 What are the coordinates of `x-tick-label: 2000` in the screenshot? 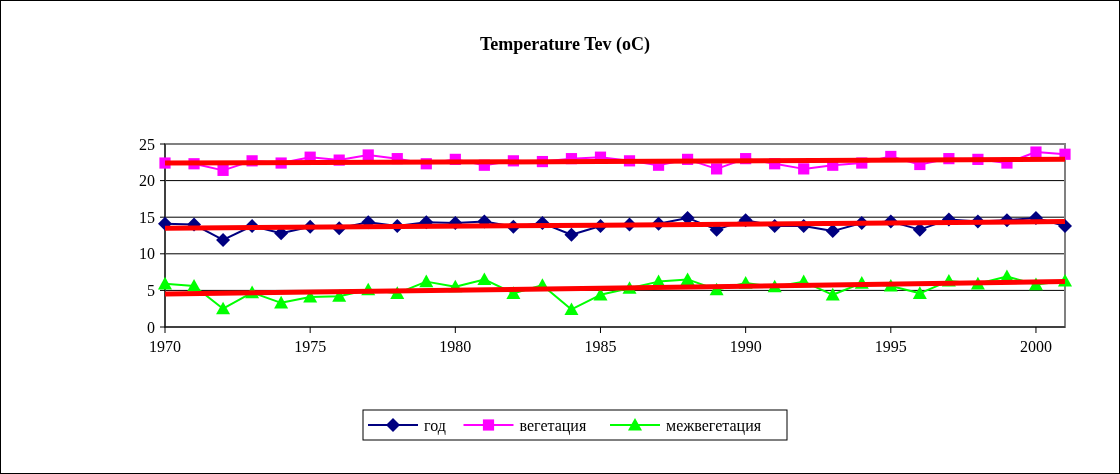 It's located at (1035, 346).